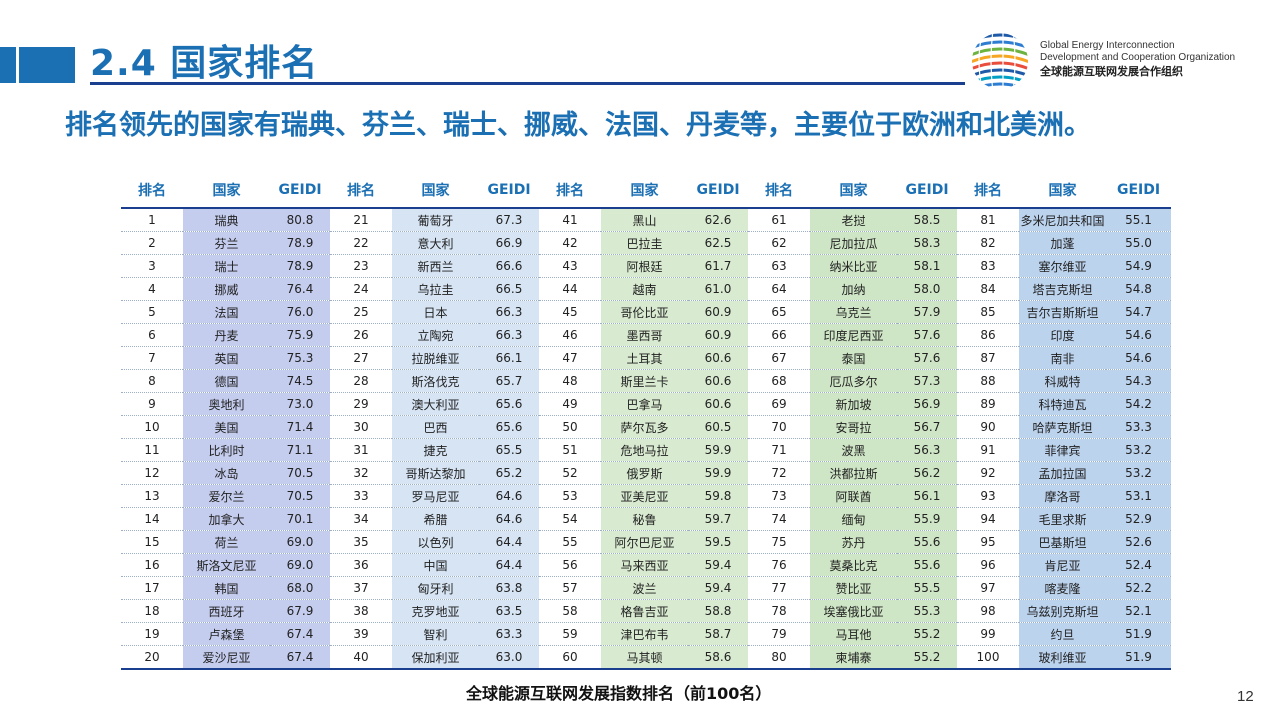 The width and height of the screenshot is (1280, 720). What do you see at coordinates (853, 565) in the screenshot?
I see `country-cell: 莫桑比克` at bounding box center [853, 565].